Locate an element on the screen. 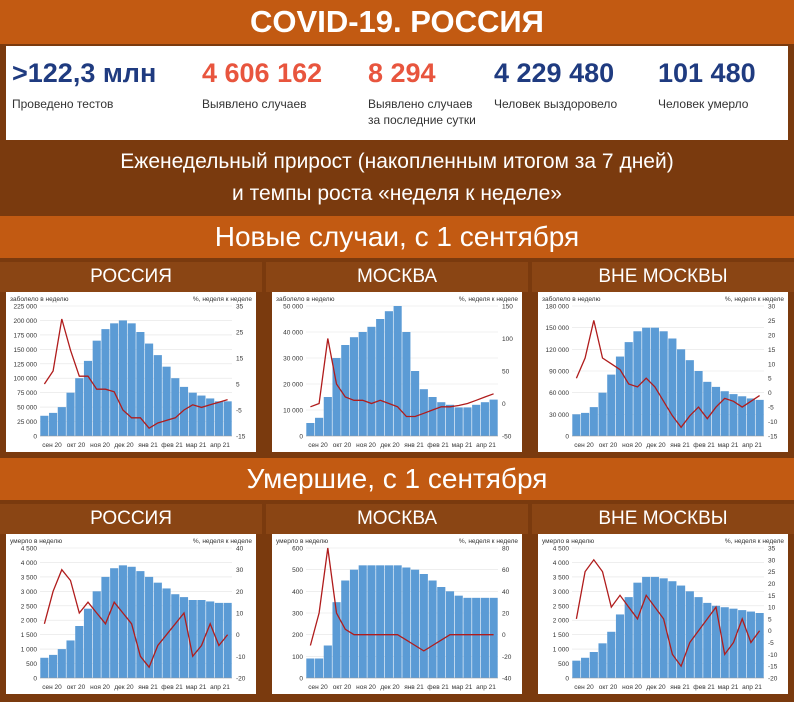 The image size is (794, 702). y-tick-label: 200 000 is located at coordinates (26, 321).